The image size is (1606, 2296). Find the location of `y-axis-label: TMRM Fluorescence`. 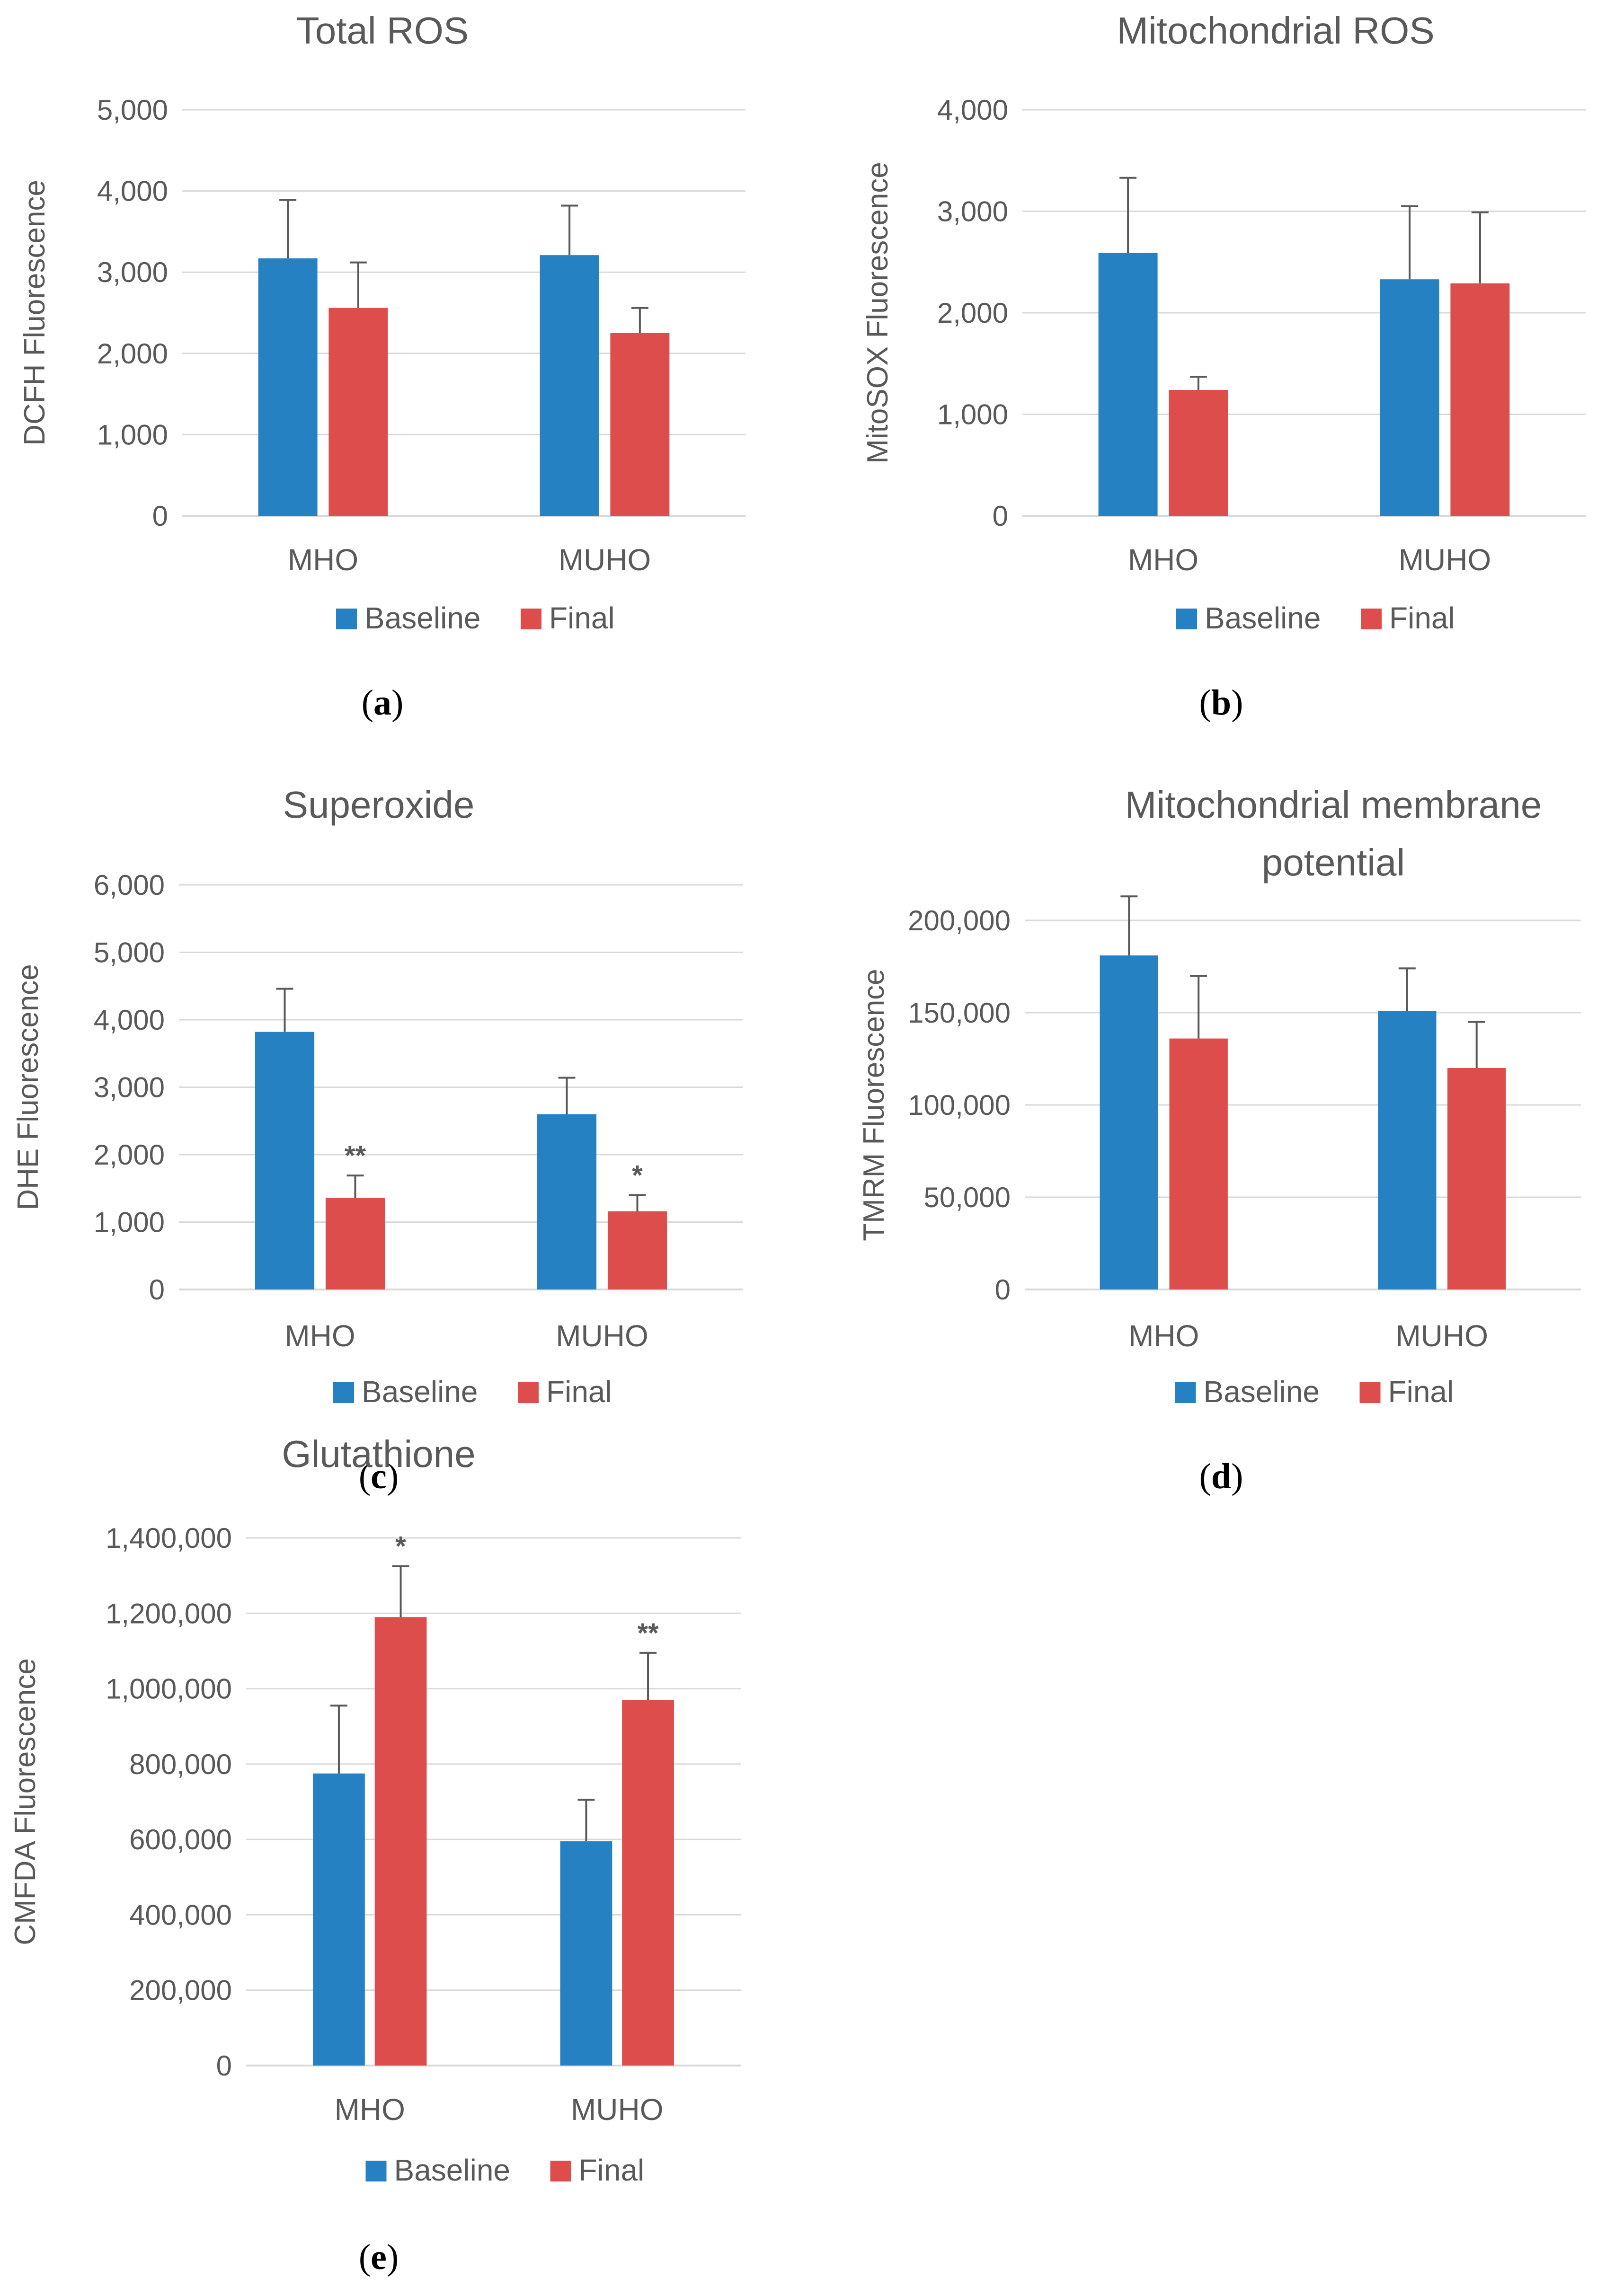

y-axis-label: TMRM Fluorescence is located at coordinates (874, 1105).